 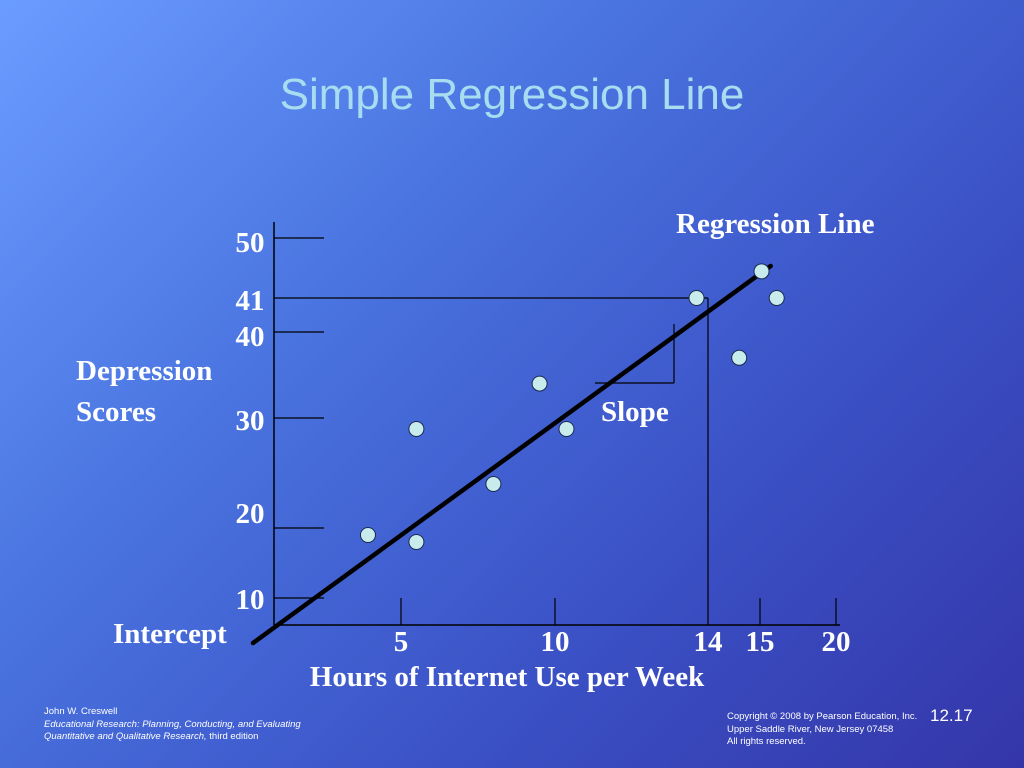 I want to click on x-tick-label-14: 14, so click(x=708, y=642).